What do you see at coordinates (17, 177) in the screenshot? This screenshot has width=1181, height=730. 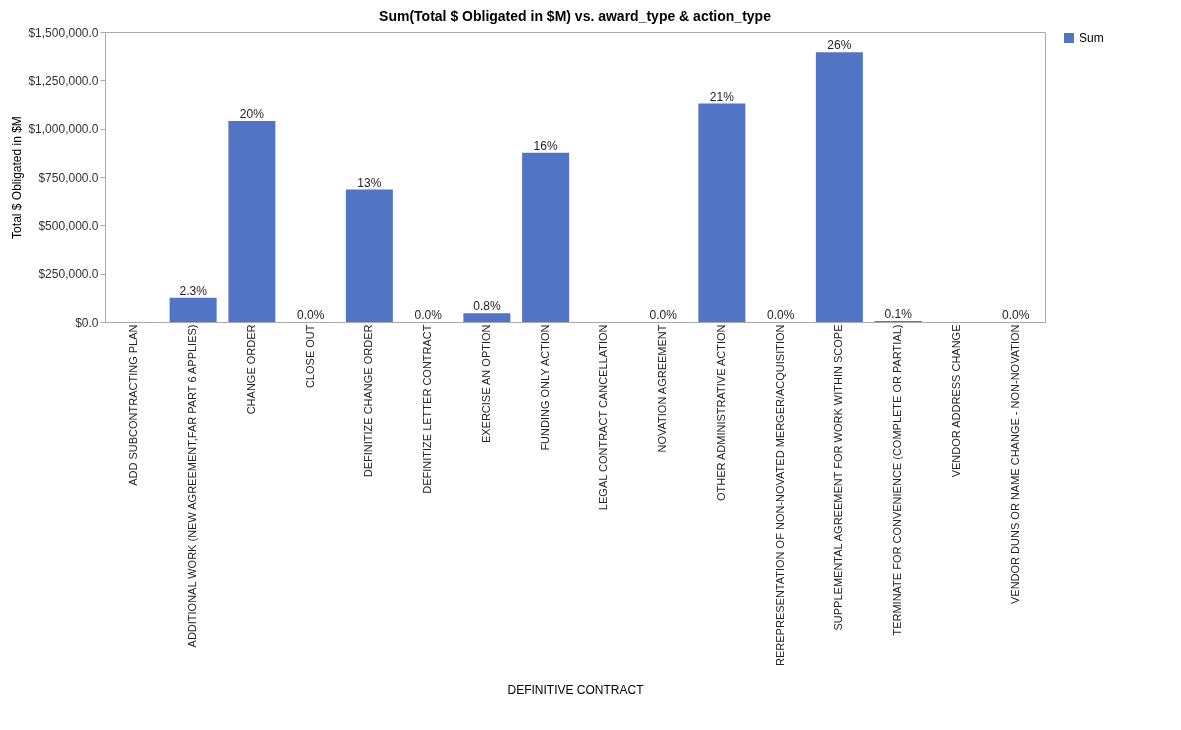 I see `y-axis-title: Total $ Obligated in $M` at bounding box center [17, 177].